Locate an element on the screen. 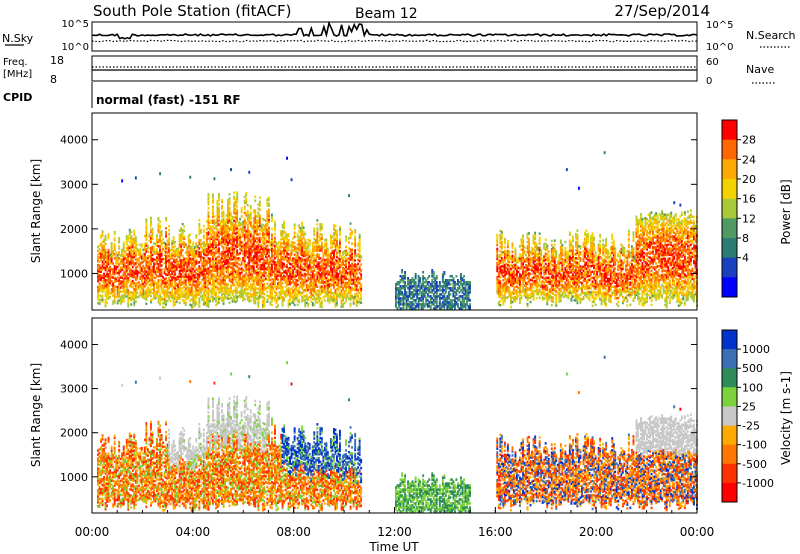 This screenshot has width=800, height=554. nave-tick-bottom: 0 is located at coordinates (709, 81).